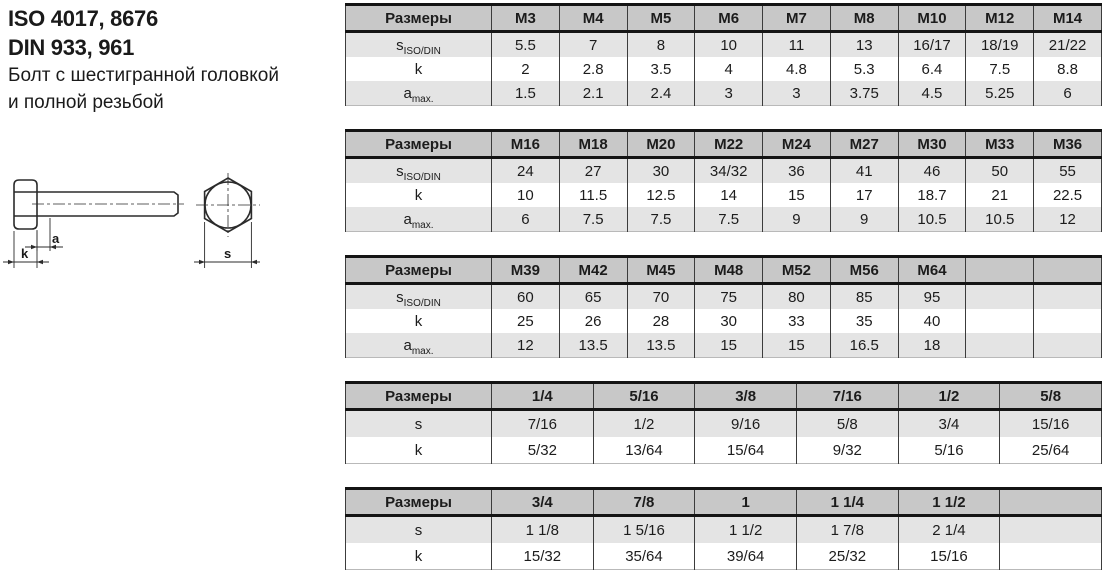 Image resolution: width=1104 pixels, height=570 pixels. What do you see at coordinates (1067, 69) in the screenshot?
I see `value-cell: 8.8` at bounding box center [1067, 69].